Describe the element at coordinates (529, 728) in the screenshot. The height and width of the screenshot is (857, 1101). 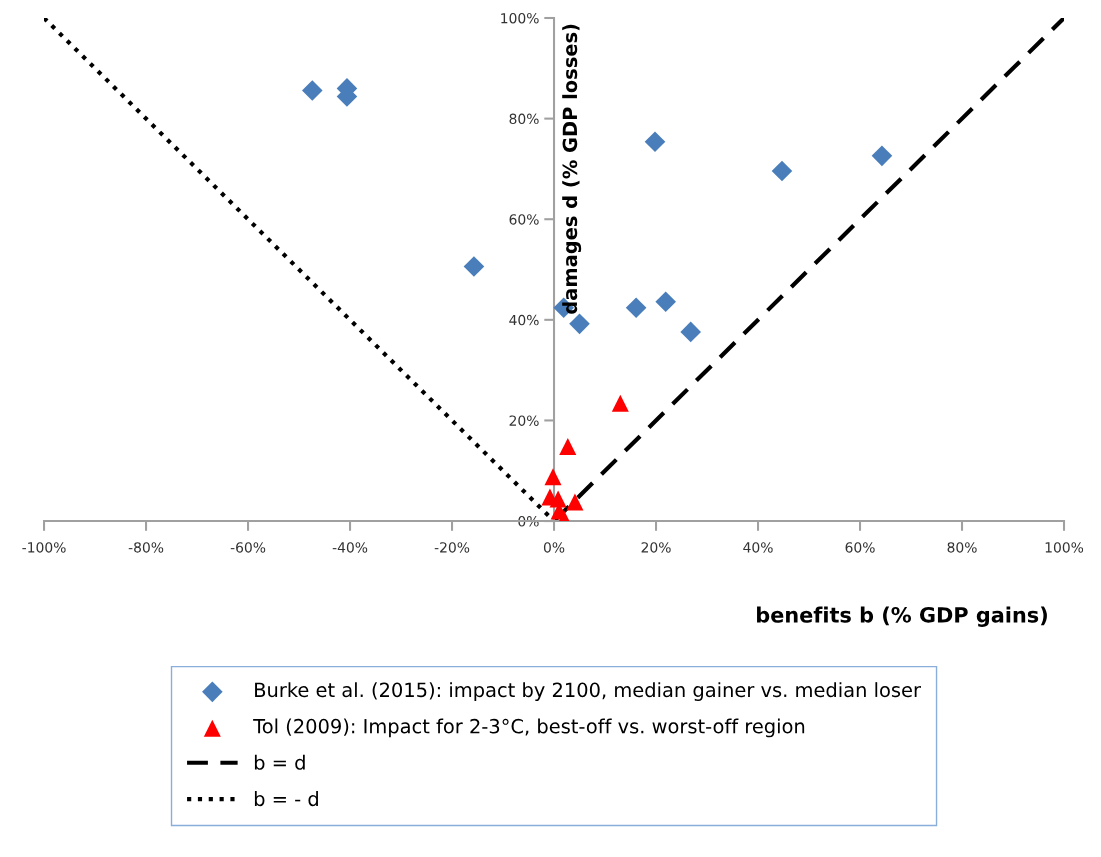
I see `legend-label: Tol (2009): Impact for 2-3°C, best-off vs. worst-off region` at that location.